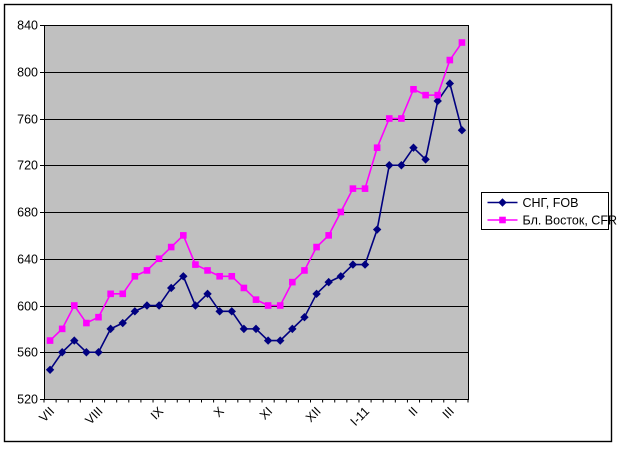 This screenshot has height=458, width=619. Describe the element at coordinates (27, 307) in the screenshot. I see `y-axis-label: 600` at that location.